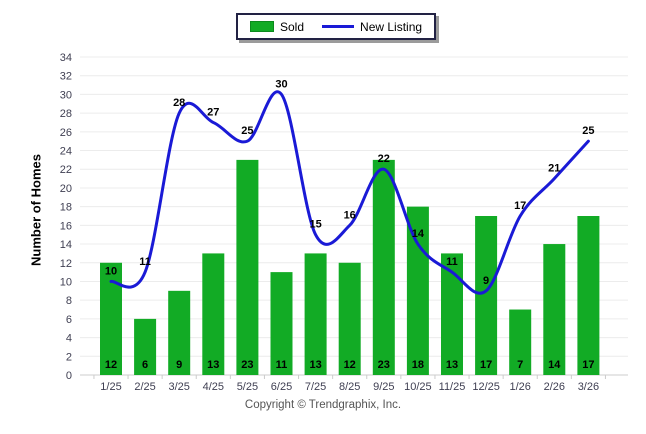 This screenshot has width=646, height=434. Describe the element at coordinates (315, 387) in the screenshot. I see `x-tick-label: 7/25` at that location.